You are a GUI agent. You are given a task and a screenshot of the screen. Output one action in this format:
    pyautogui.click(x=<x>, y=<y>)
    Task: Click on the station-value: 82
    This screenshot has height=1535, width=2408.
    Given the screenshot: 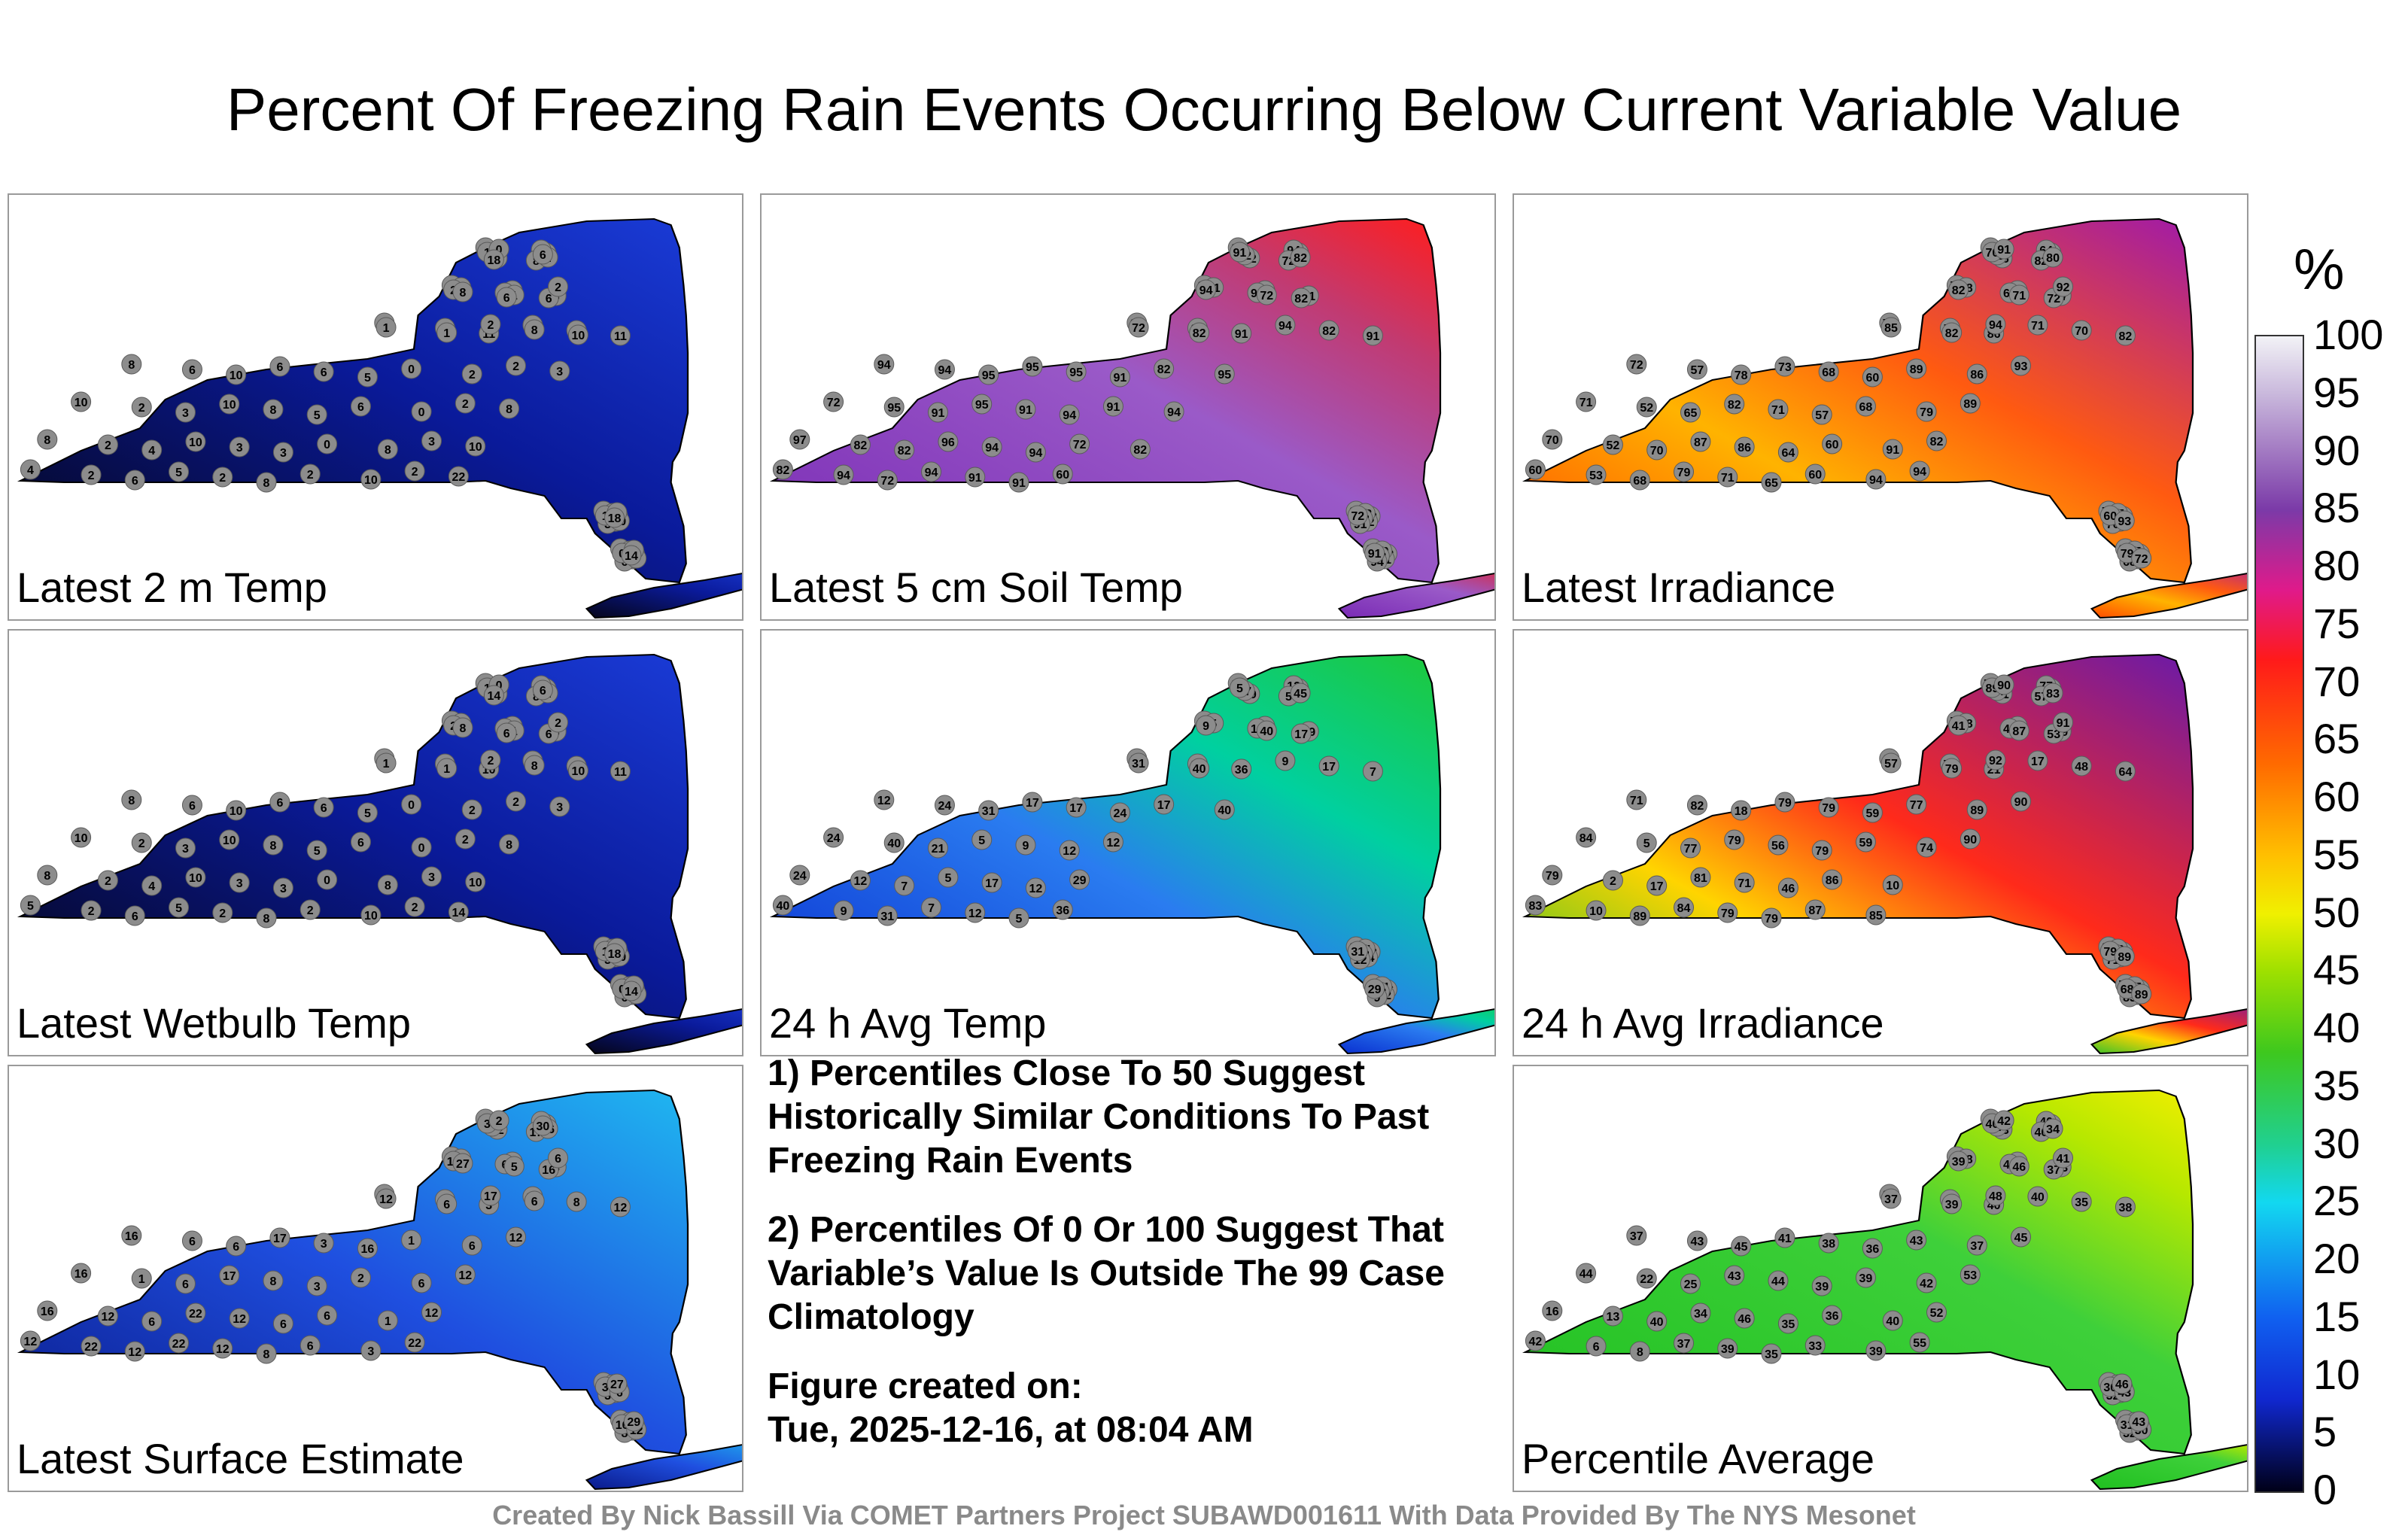 What is the action you would take?
    pyautogui.click(x=1164, y=369)
    